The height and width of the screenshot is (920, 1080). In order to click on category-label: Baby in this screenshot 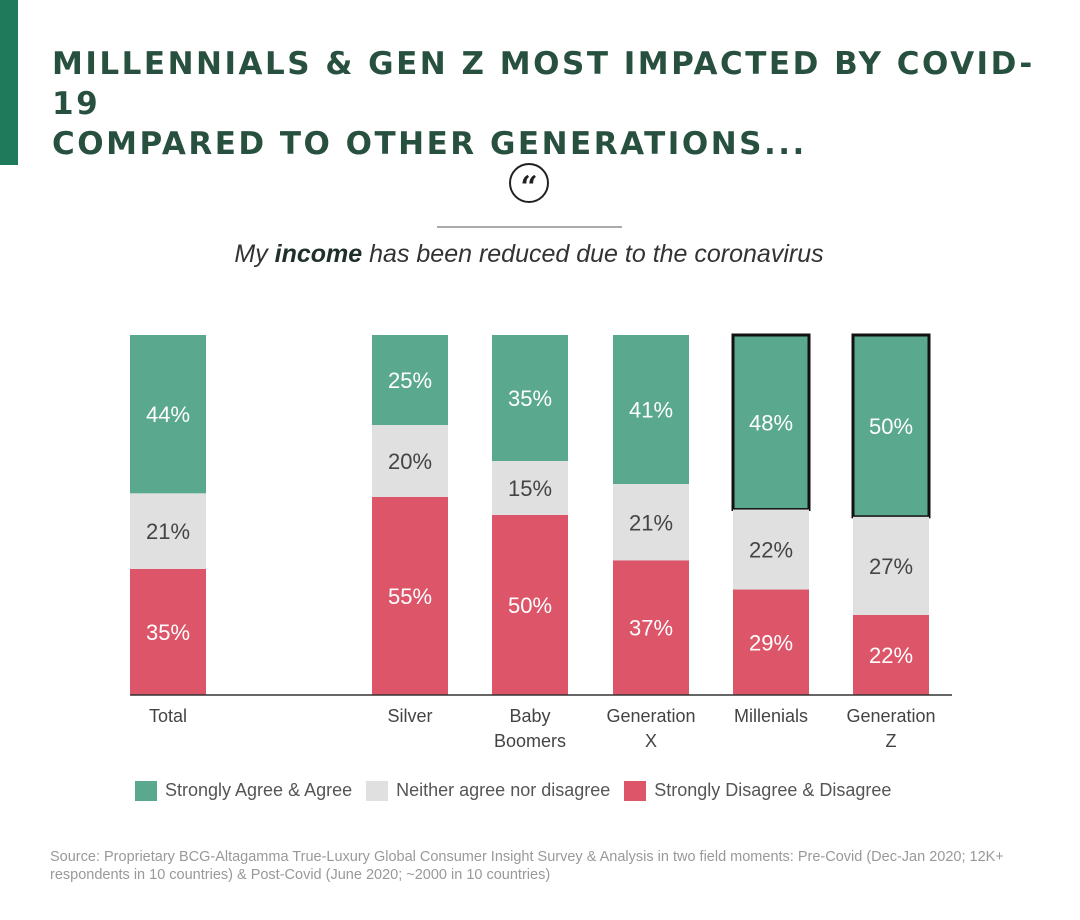, I will do `click(529, 716)`.